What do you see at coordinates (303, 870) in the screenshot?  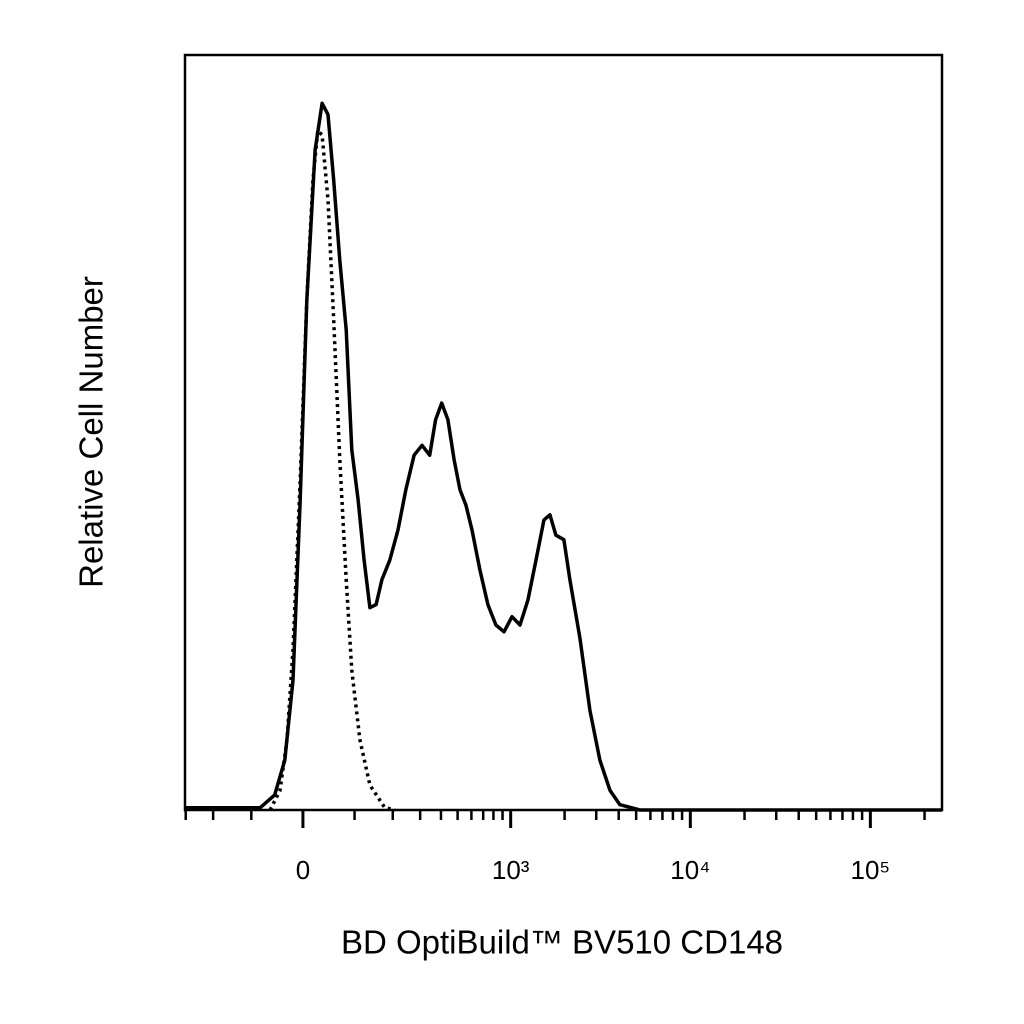 I see `x-tick-label: 0` at bounding box center [303, 870].